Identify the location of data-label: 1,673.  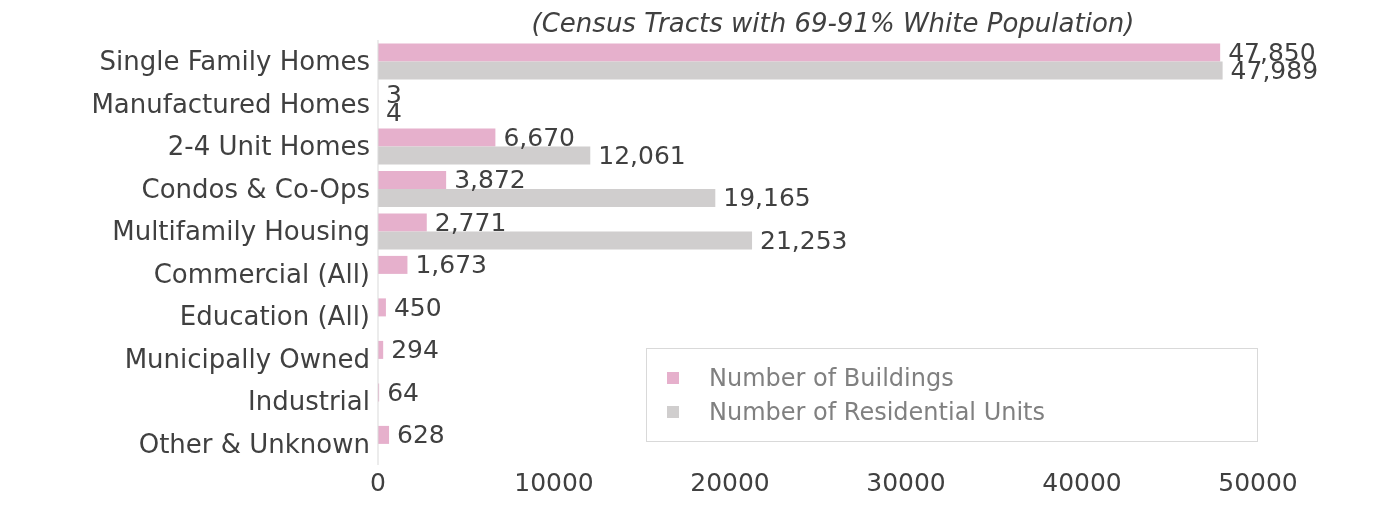
(451, 265).